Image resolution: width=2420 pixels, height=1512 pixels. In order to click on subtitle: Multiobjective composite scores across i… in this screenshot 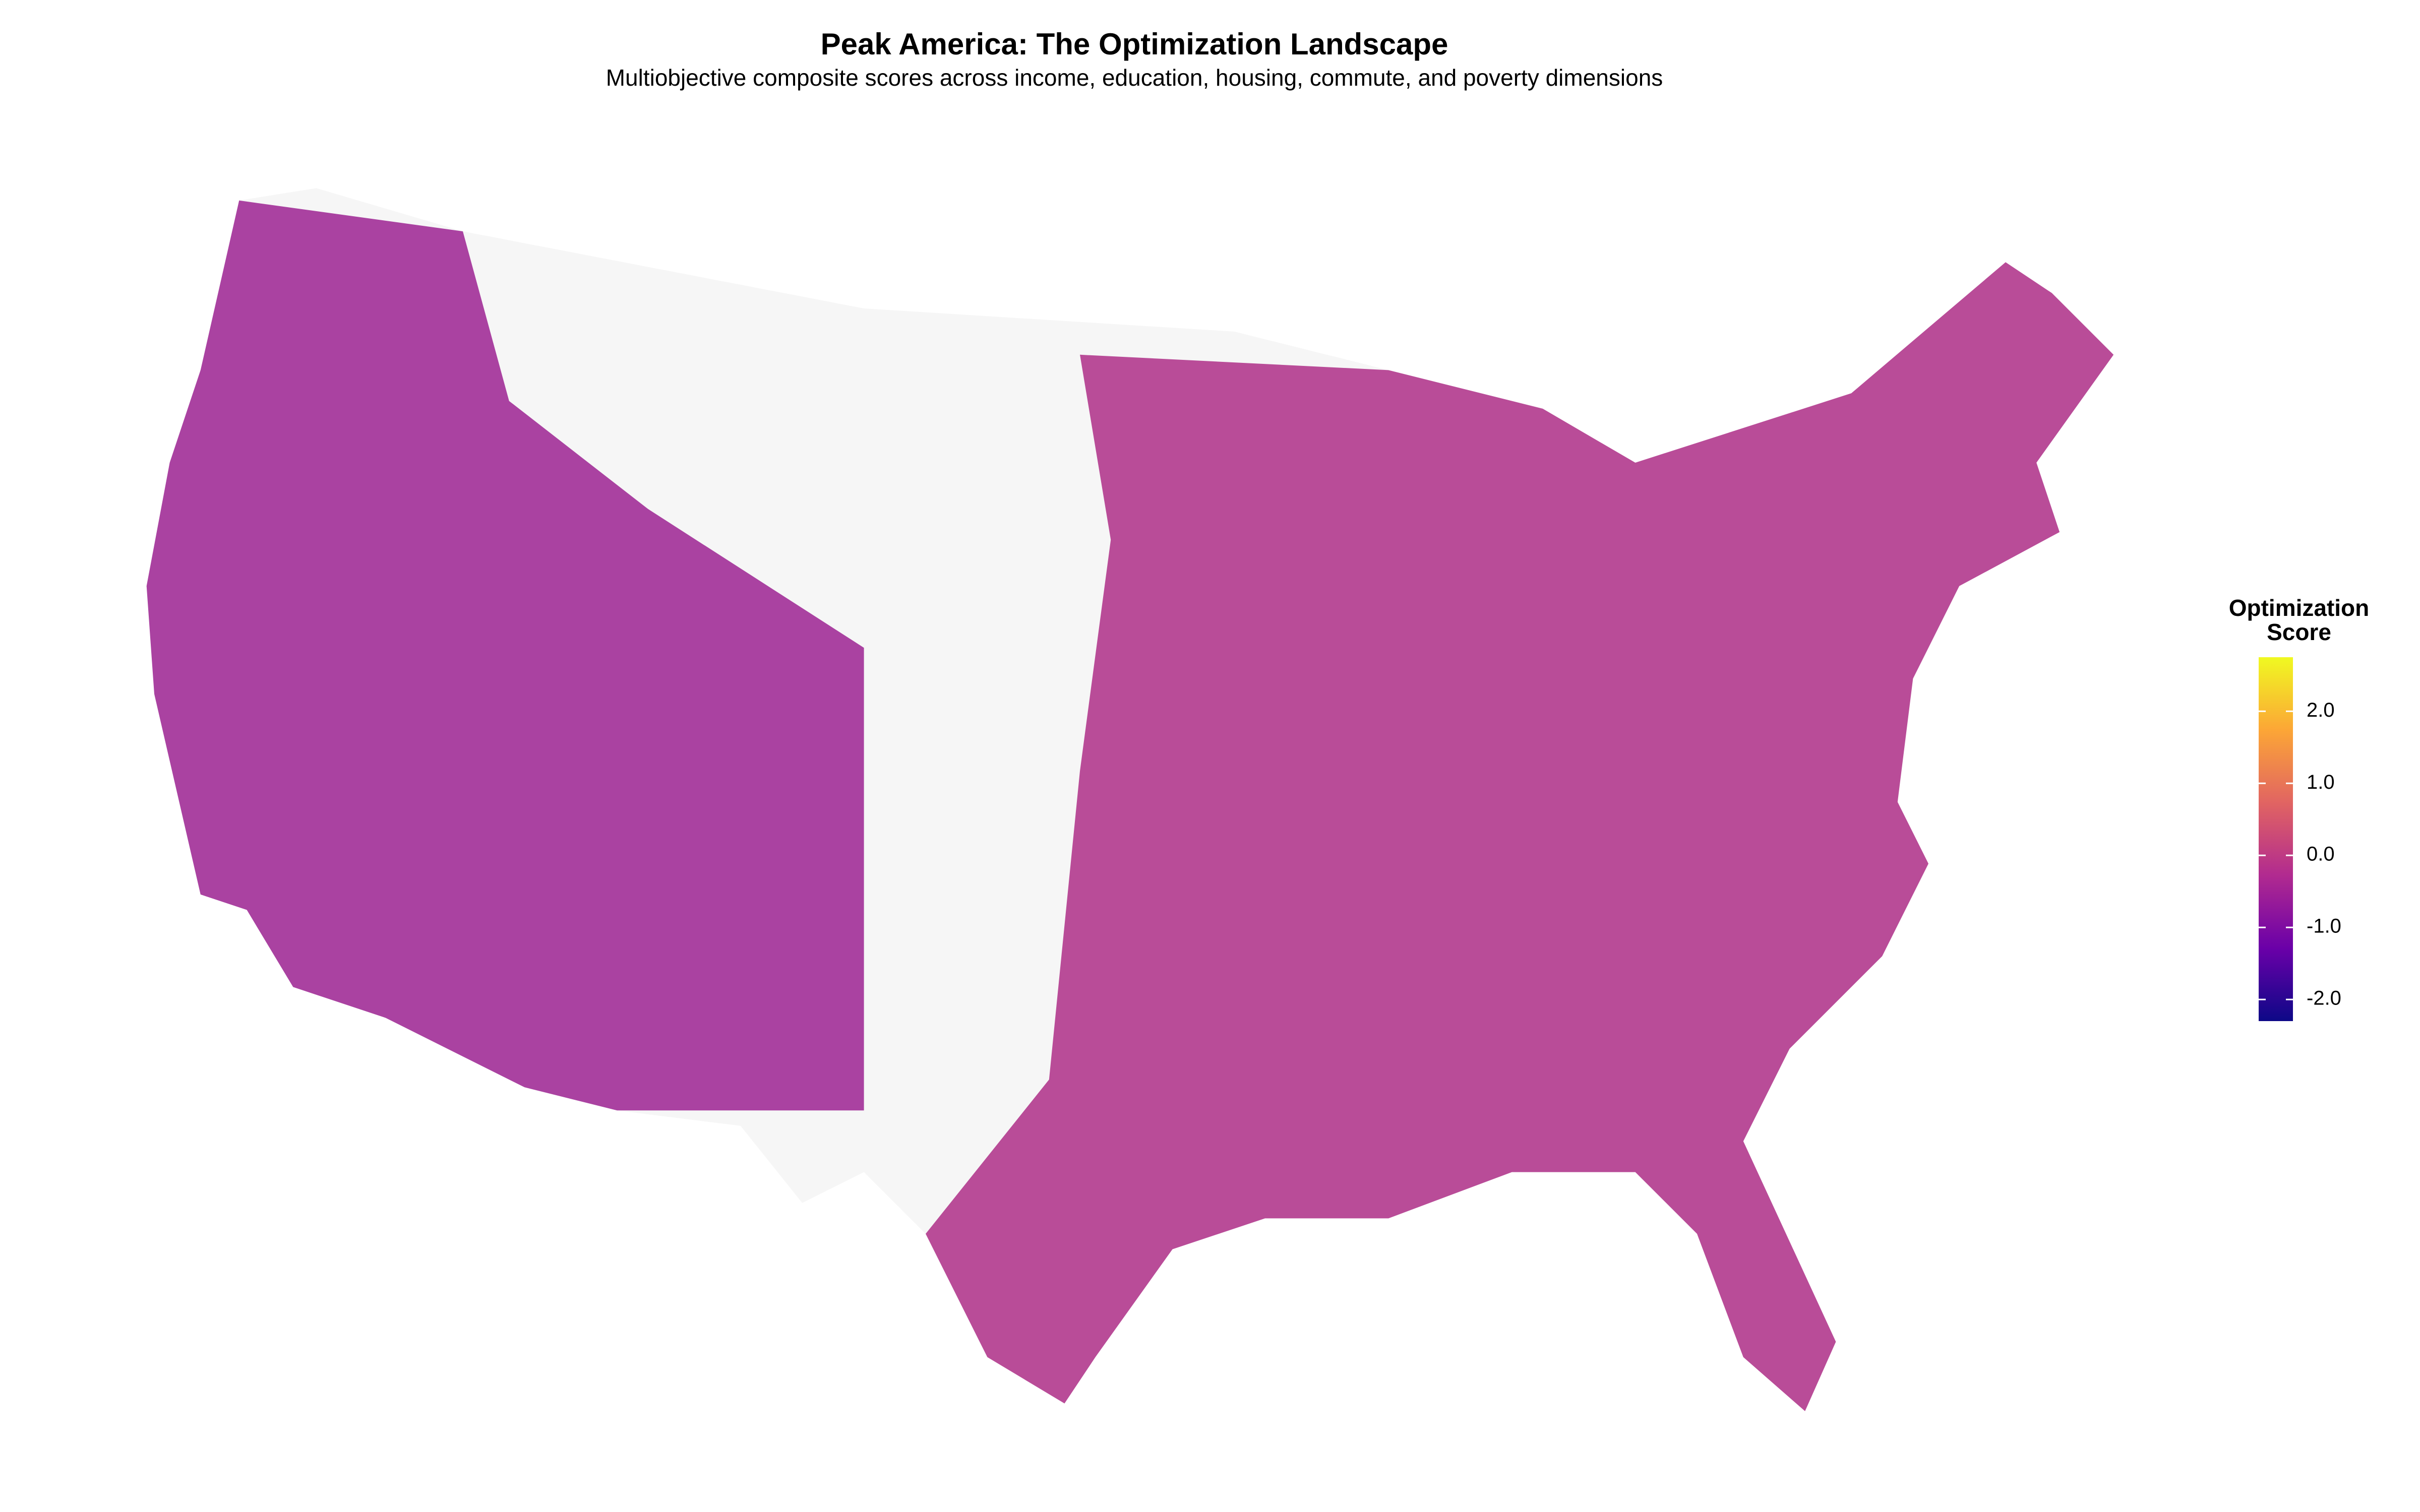, I will do `click(1134, 78)`.